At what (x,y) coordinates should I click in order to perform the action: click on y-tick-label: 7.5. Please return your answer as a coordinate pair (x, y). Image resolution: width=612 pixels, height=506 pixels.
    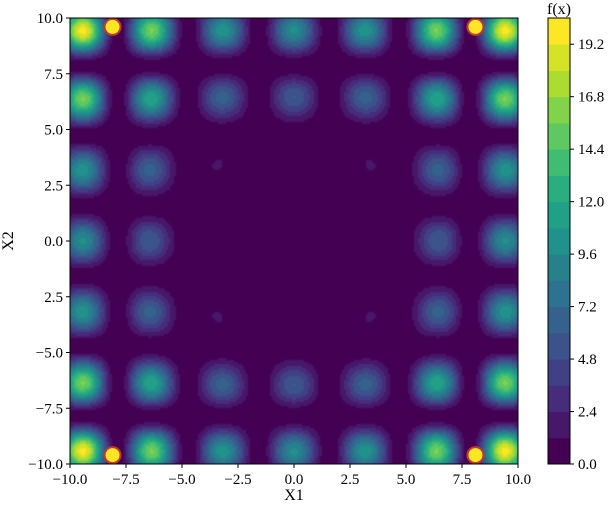
    Looking at the image, I should click on (53, 75).